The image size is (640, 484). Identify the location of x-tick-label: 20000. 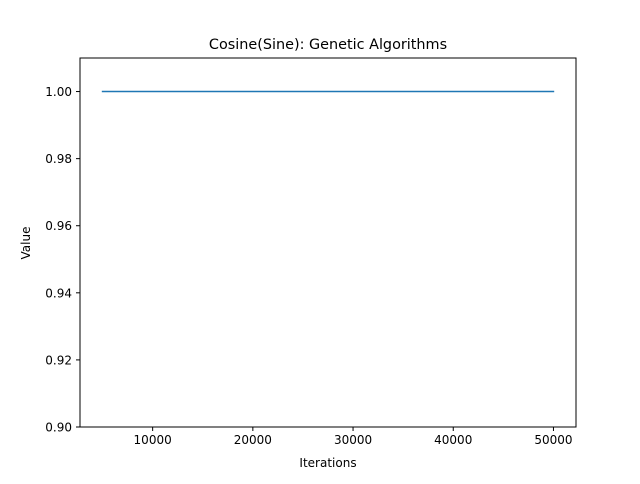
(253, 440).